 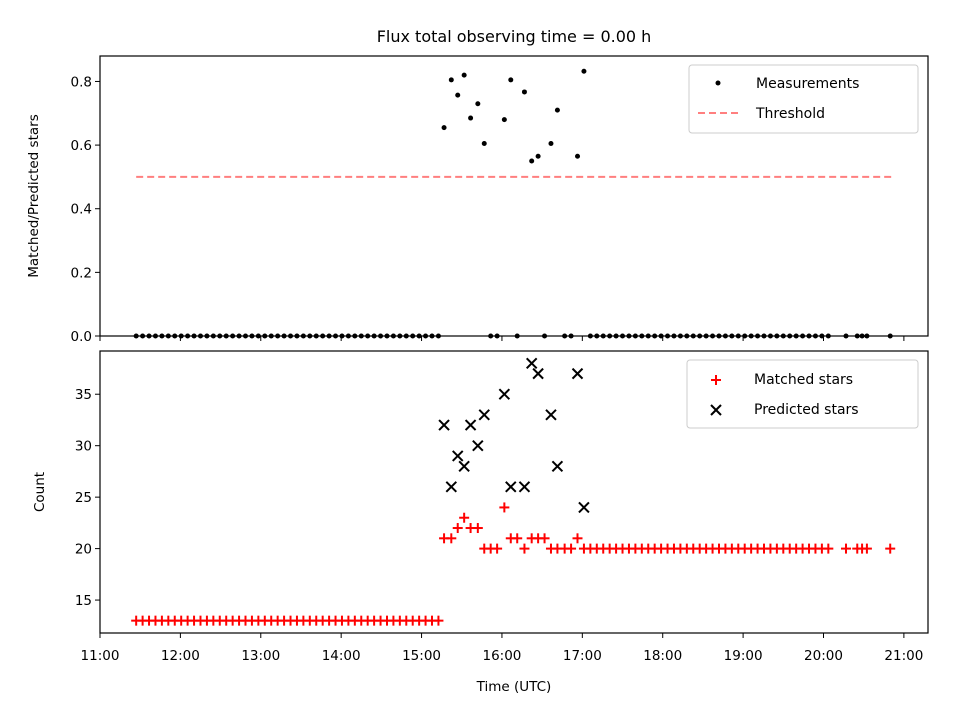 I want to click on y-tick-label: 35, so click(x=83, y=395).